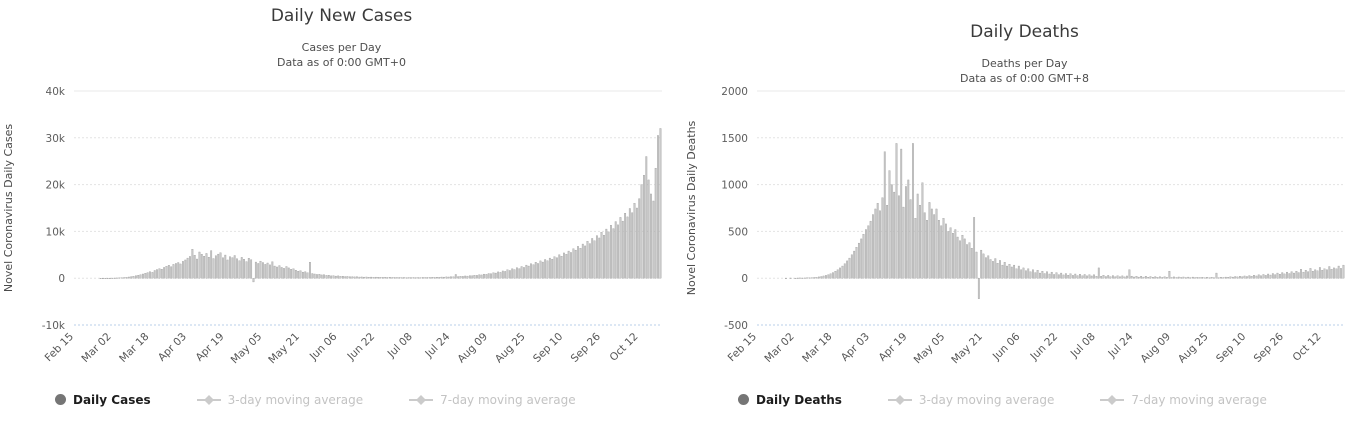  What do you see at coordinates (970, 400) in the screenshot?
I see `legend-item-3day-average: 3-day moving average` at bounding box center [970, 400].